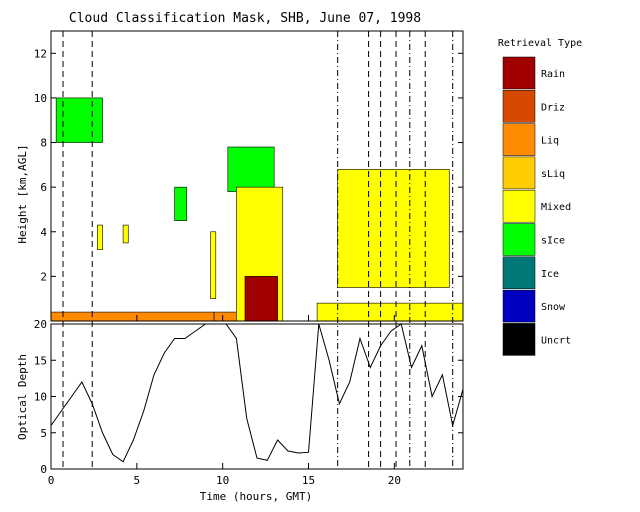 This screenshot has height=512, width=640. Describe the element at coordinates (43, 276) in the screenshot. I see `top-y-tick-label: 2` at that location.